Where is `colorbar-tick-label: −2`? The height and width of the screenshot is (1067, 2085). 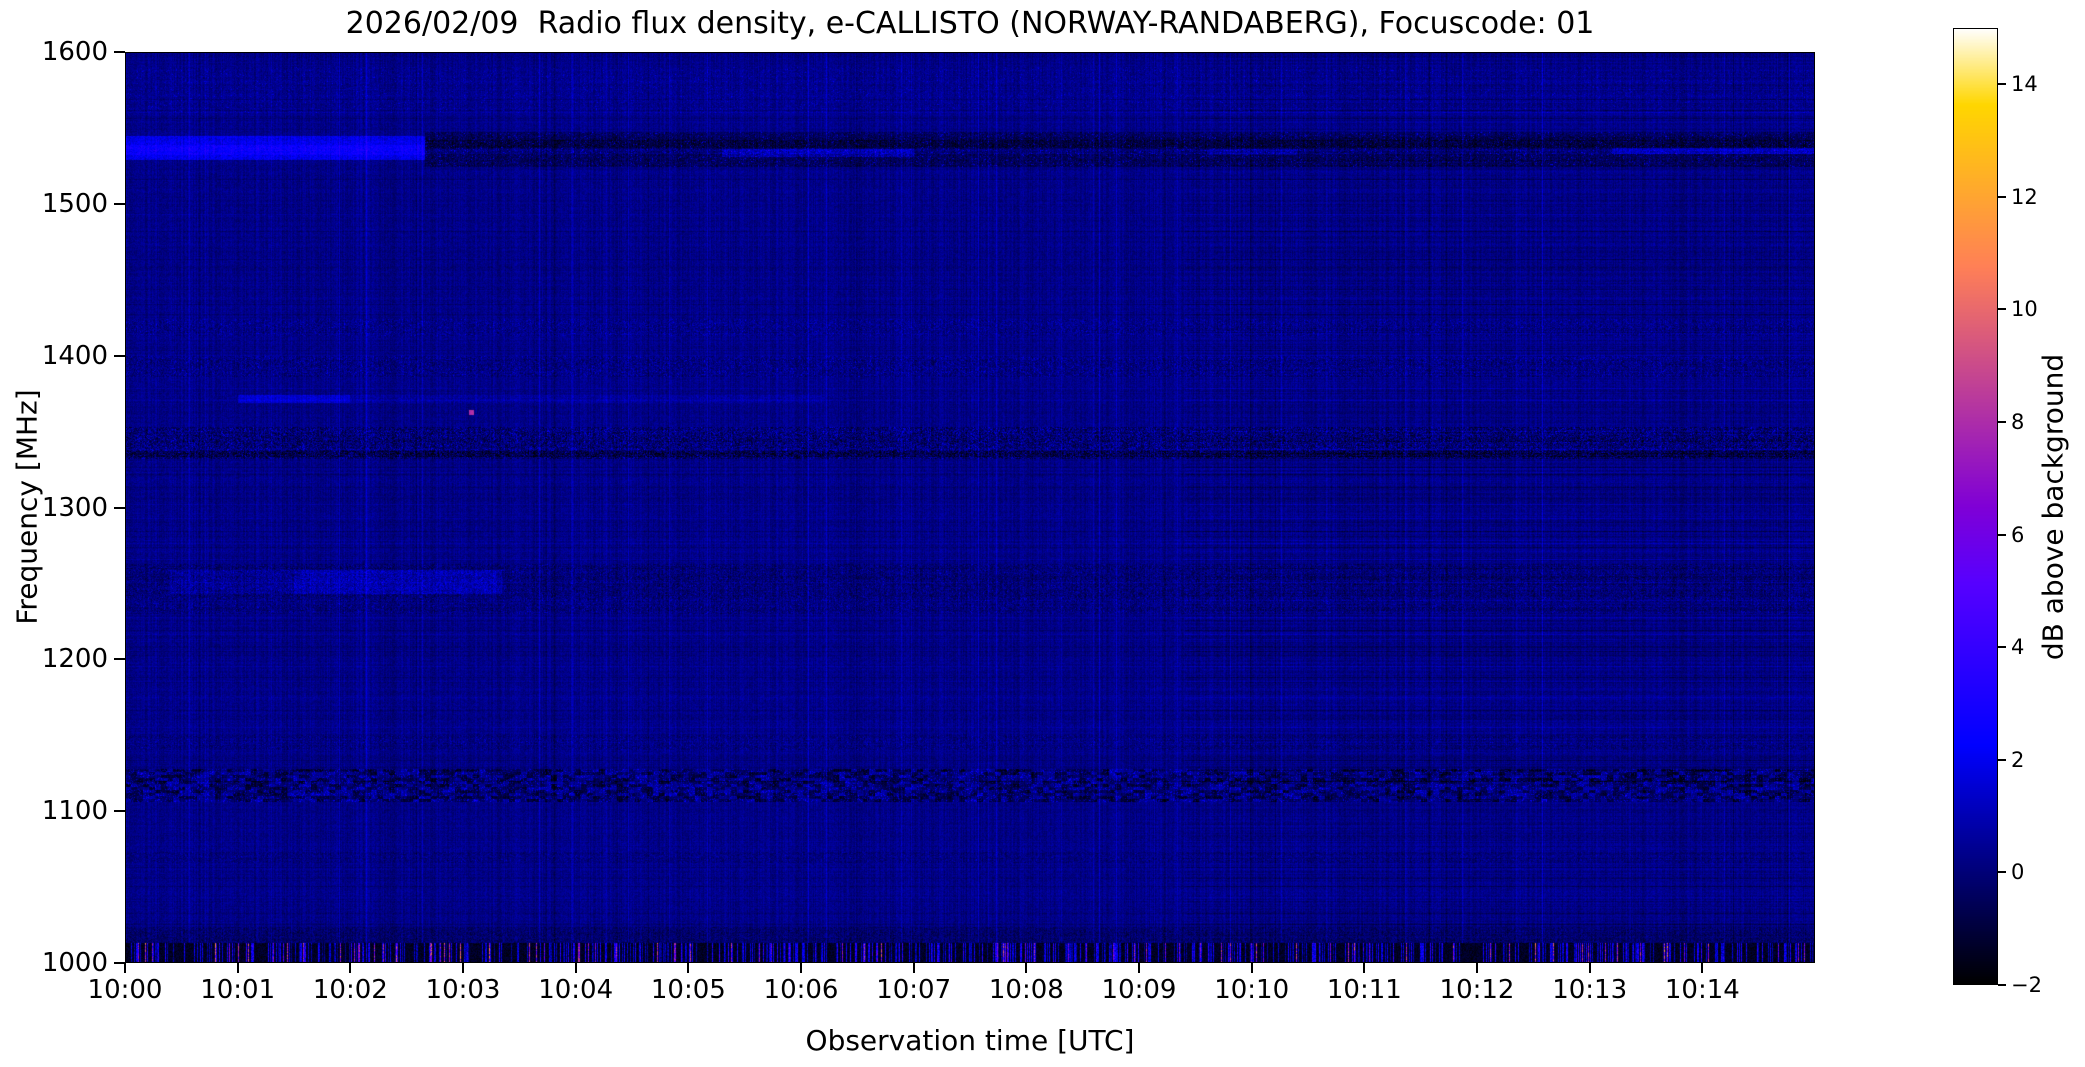 colorbar-tick-label: −2 is located at coordinates (2026, 985).